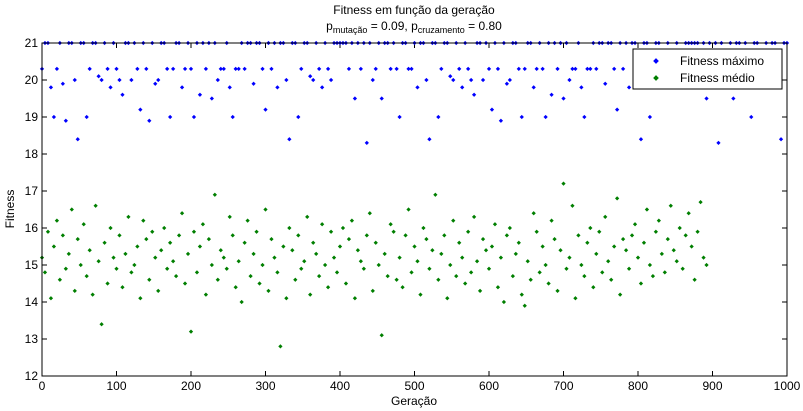 The width and height of the screenshot is (803, 411). I want to click on legend-label-fitness-maximo: Fitness máximo, so click(722, 61).